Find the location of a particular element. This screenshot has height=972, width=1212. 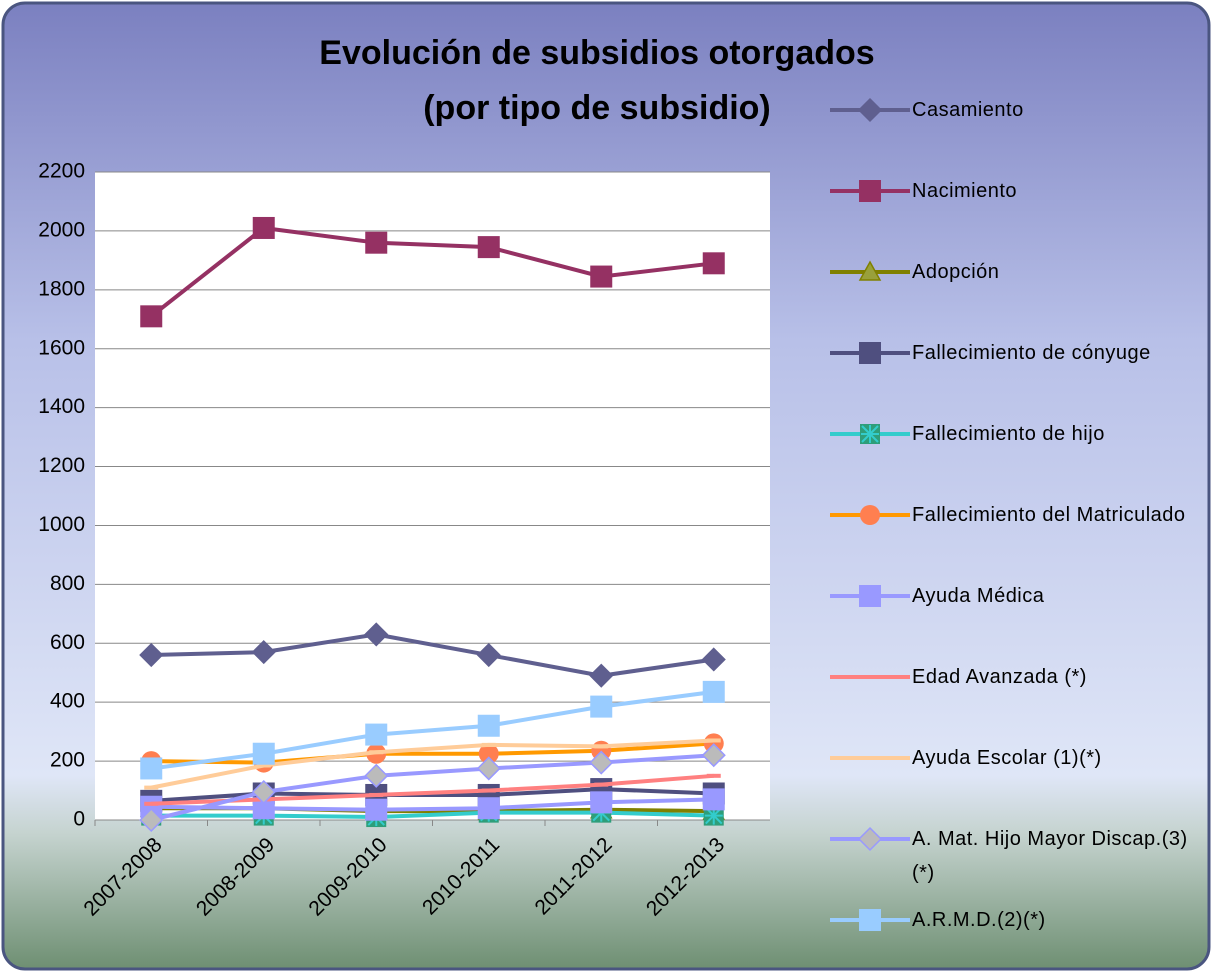

legend-label: Casamiento is located at coordinates (968, 110).